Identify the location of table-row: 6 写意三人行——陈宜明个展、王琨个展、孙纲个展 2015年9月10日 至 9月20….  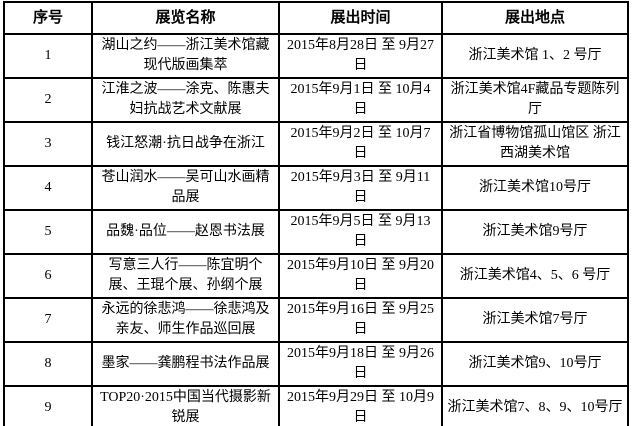
(316, 276).